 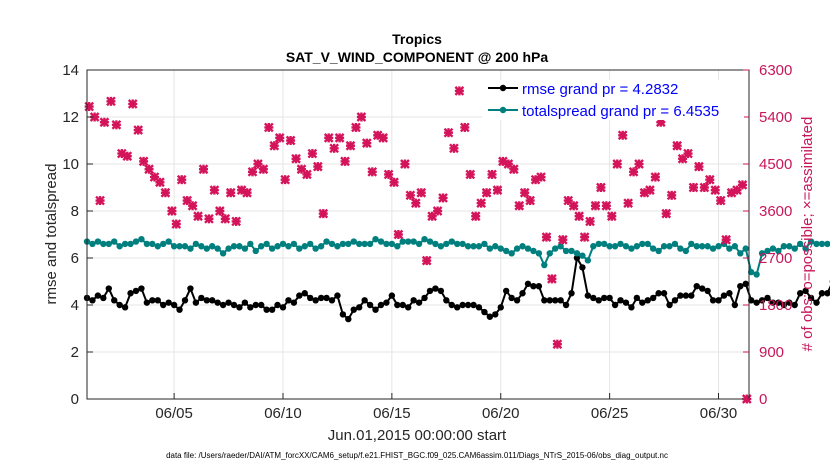 I want to click on y-right-tick-label: 6300, so click(x=775, y=70).